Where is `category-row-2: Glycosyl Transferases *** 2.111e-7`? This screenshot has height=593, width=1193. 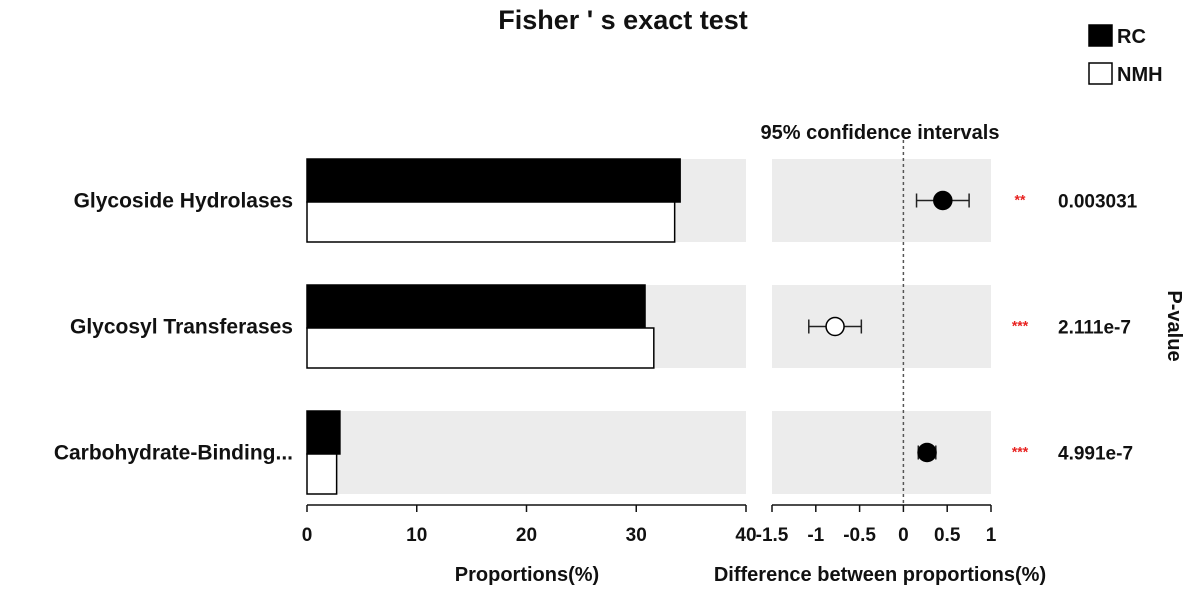
category-row-2: Glycosyl Transferases *** 2.111e-7 is located at coordinates (600, 326).